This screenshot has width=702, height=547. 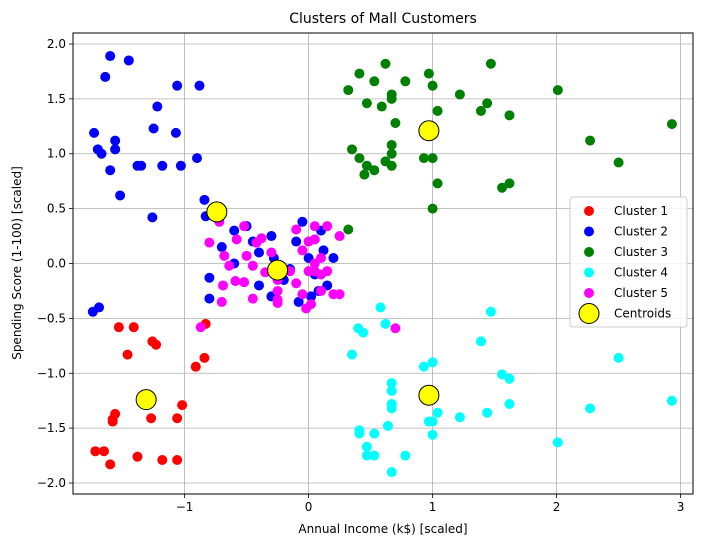 What do you see at coordinates (309, 507) in the screenshot?
I see `x-tick-label: 0` at bounding box center [309, 507].